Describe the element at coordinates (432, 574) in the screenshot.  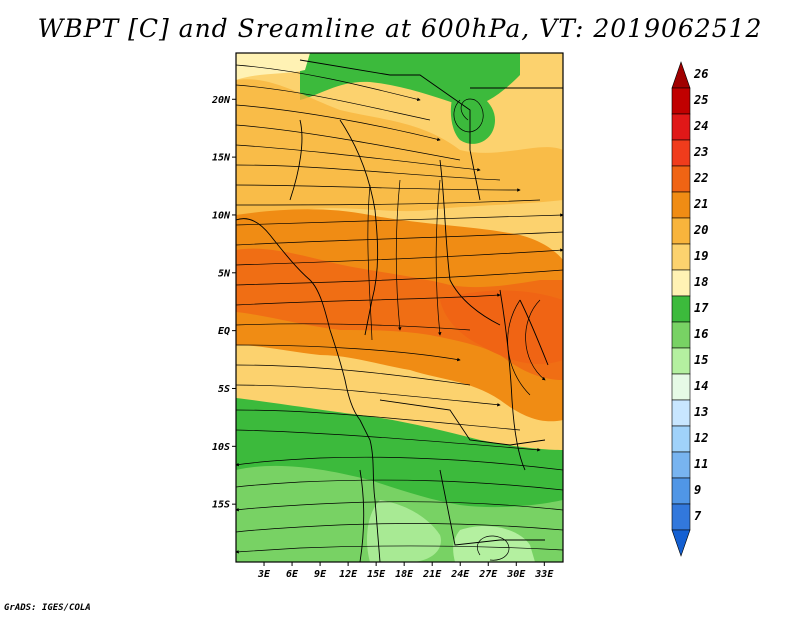
I see `lon-tick-label: 21E` at that location.